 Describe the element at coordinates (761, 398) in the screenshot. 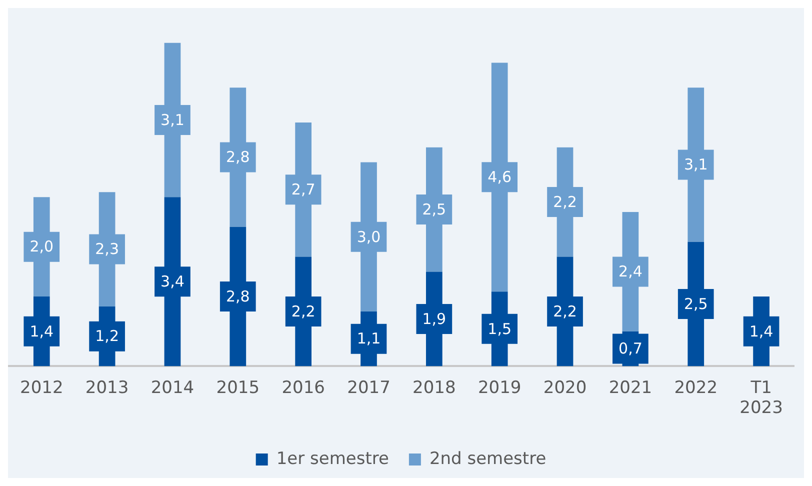

I see `x-tick-label: T1 2023` at that location.